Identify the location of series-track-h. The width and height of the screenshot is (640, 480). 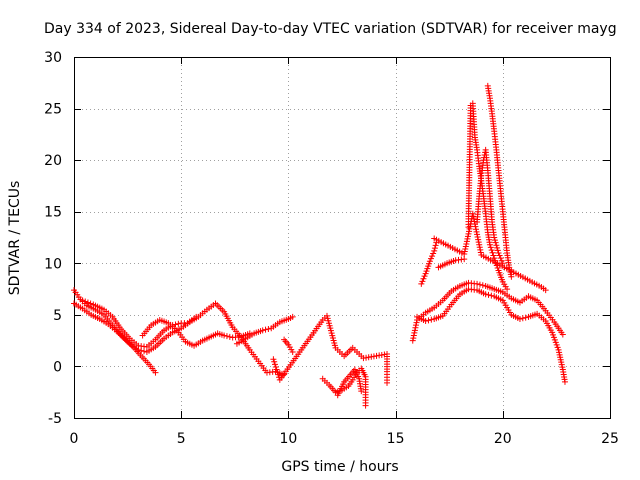
(349, 382).